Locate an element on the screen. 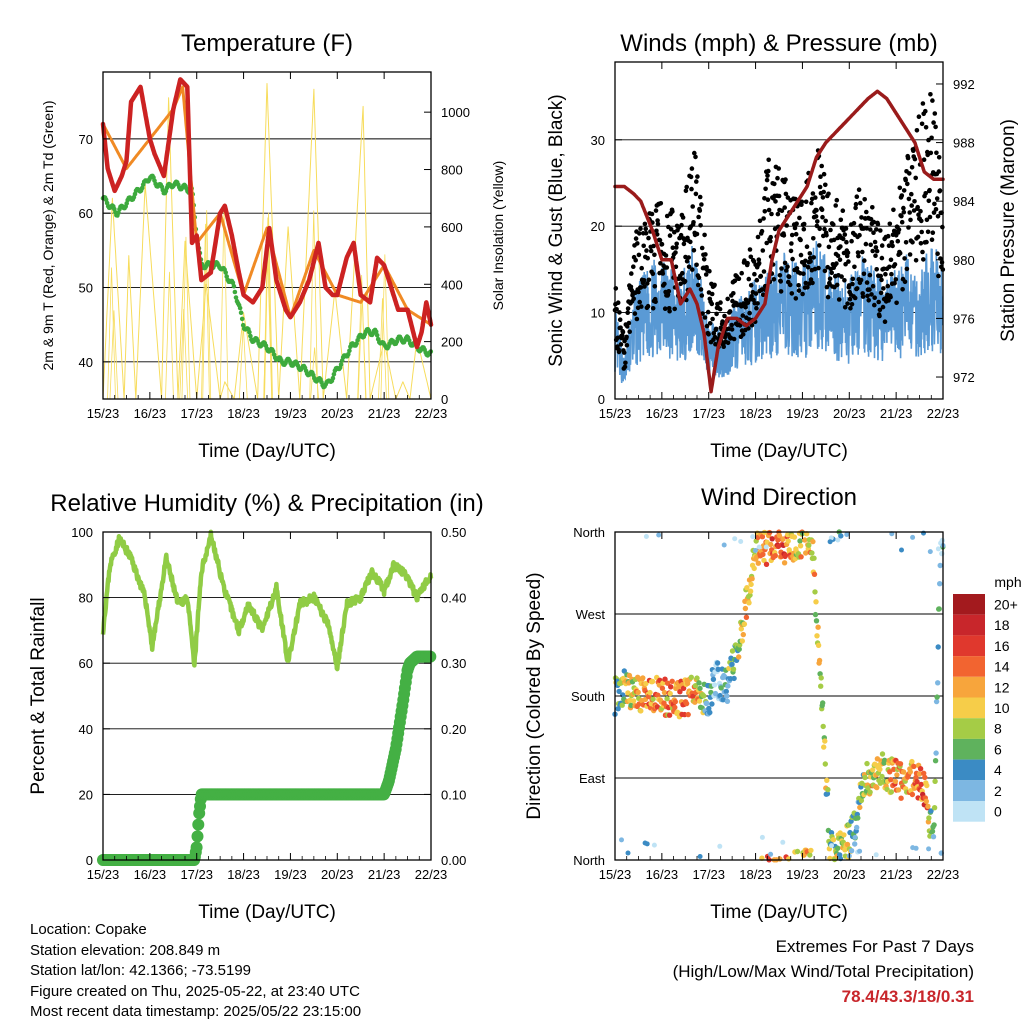 Image resolution: width=1024 pixels, height=1024 pixels. y-tick-label: 10 is located at coordinates (598, 313).